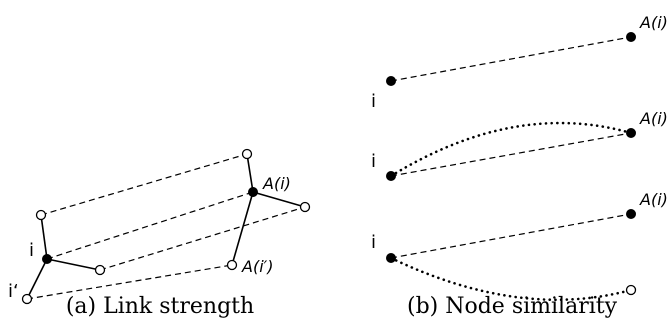 The image size is (671, 322). Describe the element at coordinates (373, 101) in the screenshot. I see `row1-label-i: i` at that location.